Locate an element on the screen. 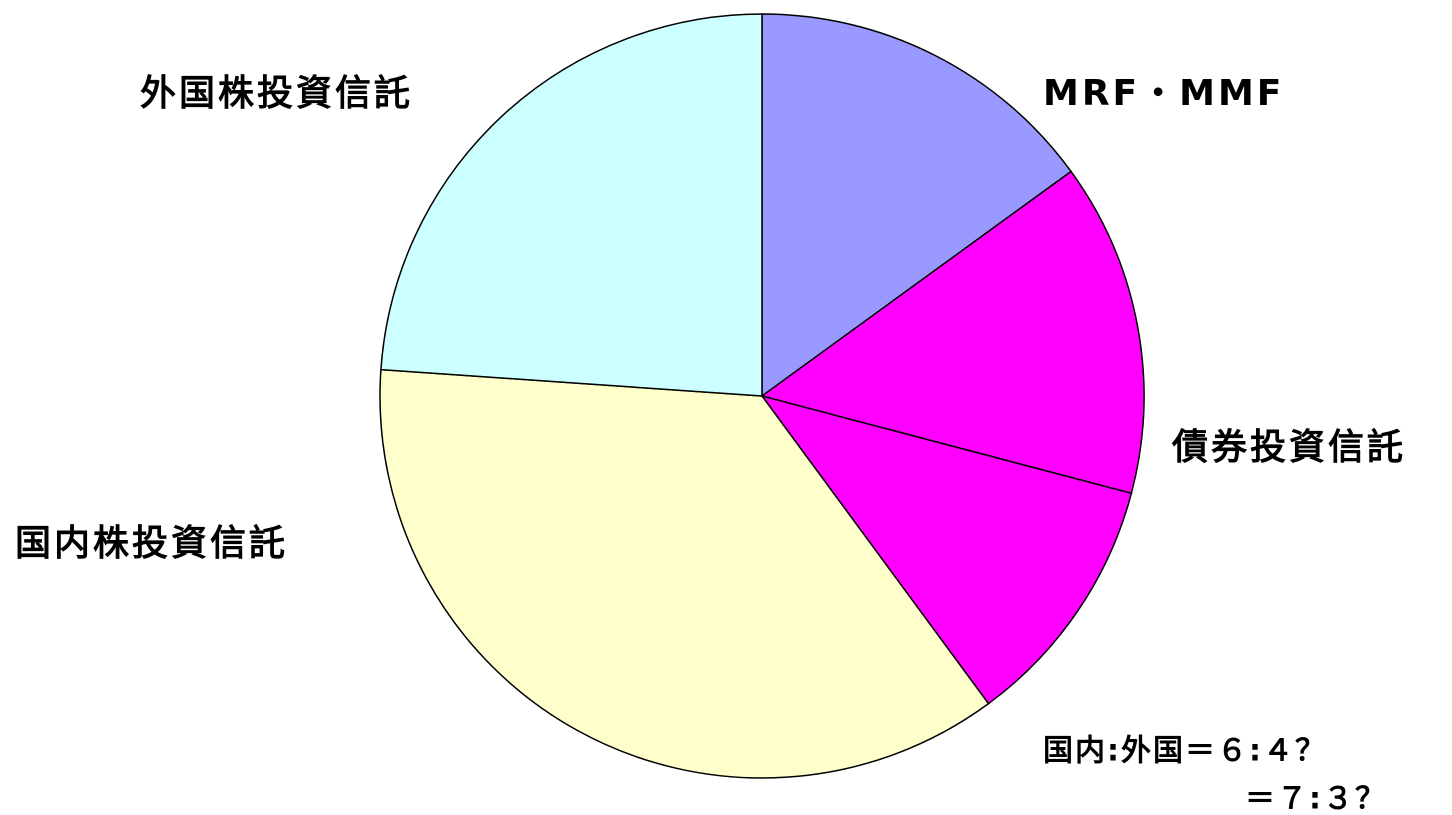 This screenshot has height=815, width=1452. slice-label: 外国株投資信託 is located at coordinates (276, 93).